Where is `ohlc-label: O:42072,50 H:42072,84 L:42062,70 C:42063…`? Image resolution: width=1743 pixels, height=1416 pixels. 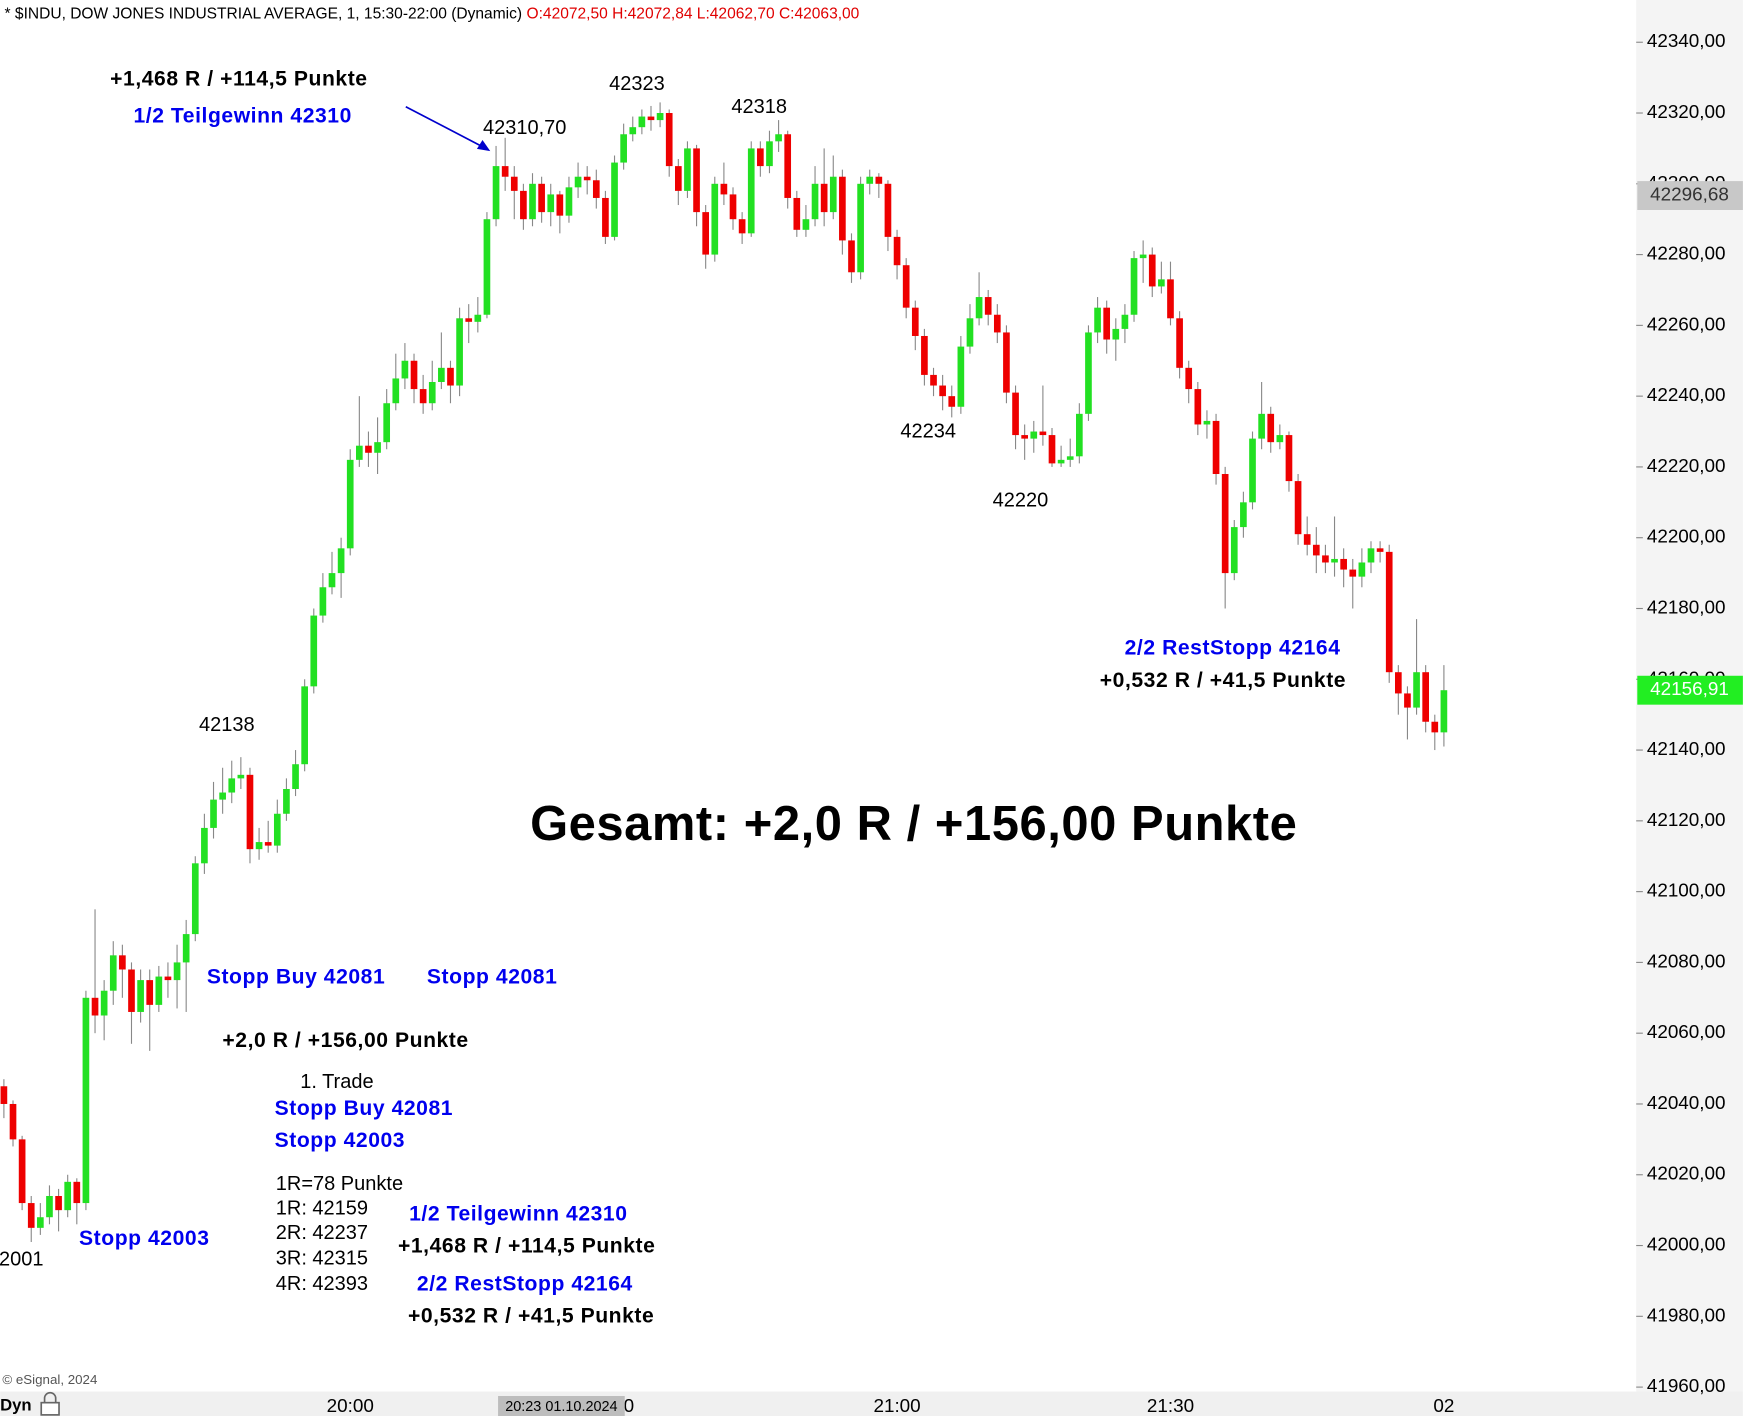
ohlc-label: O:42072,50 H:42072,84 L:42062,70 C:42063… is located at coordinates (693, 14).